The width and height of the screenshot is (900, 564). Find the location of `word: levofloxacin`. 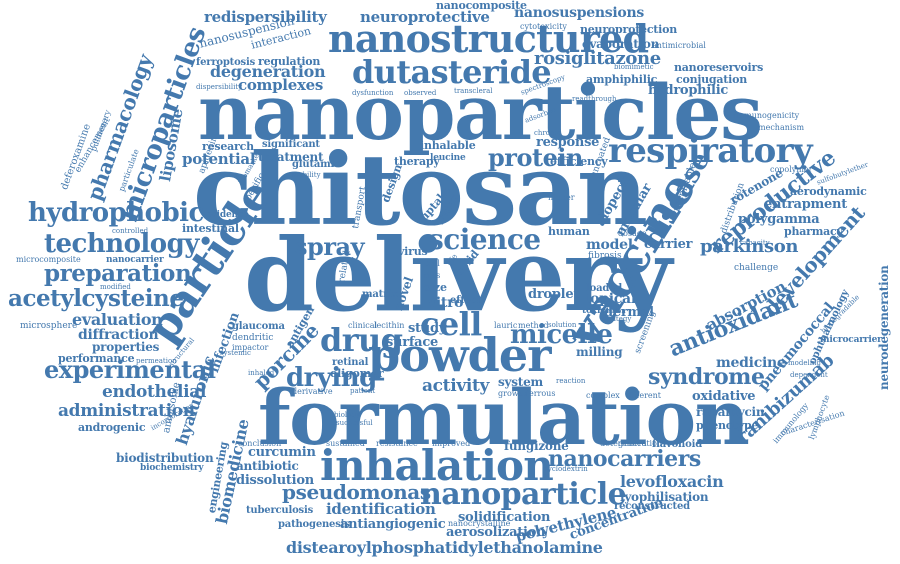

word: levofloxacin is located at coordinates (672, 481).